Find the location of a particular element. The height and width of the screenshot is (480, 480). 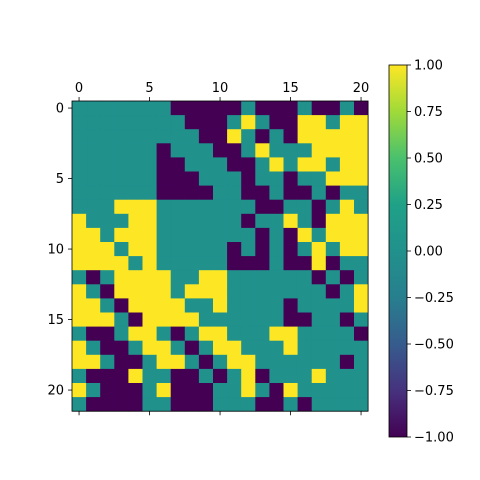

x-tick-label: 10 is located at coordinates (220, 88).